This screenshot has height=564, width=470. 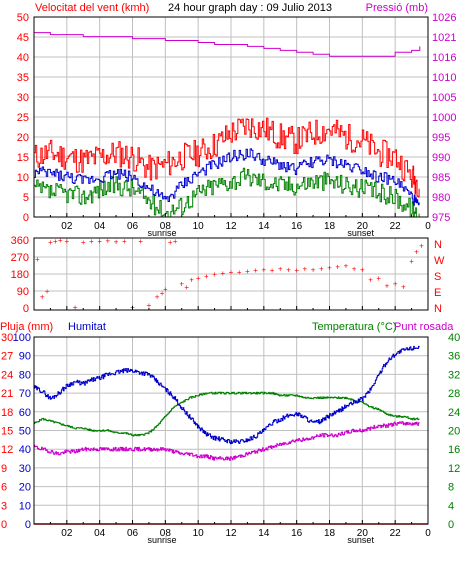 What do you see at coordinates (133, 226) in the screenshot?
I see `wind-xtick-label: 06` at bounding box center [133, 226].